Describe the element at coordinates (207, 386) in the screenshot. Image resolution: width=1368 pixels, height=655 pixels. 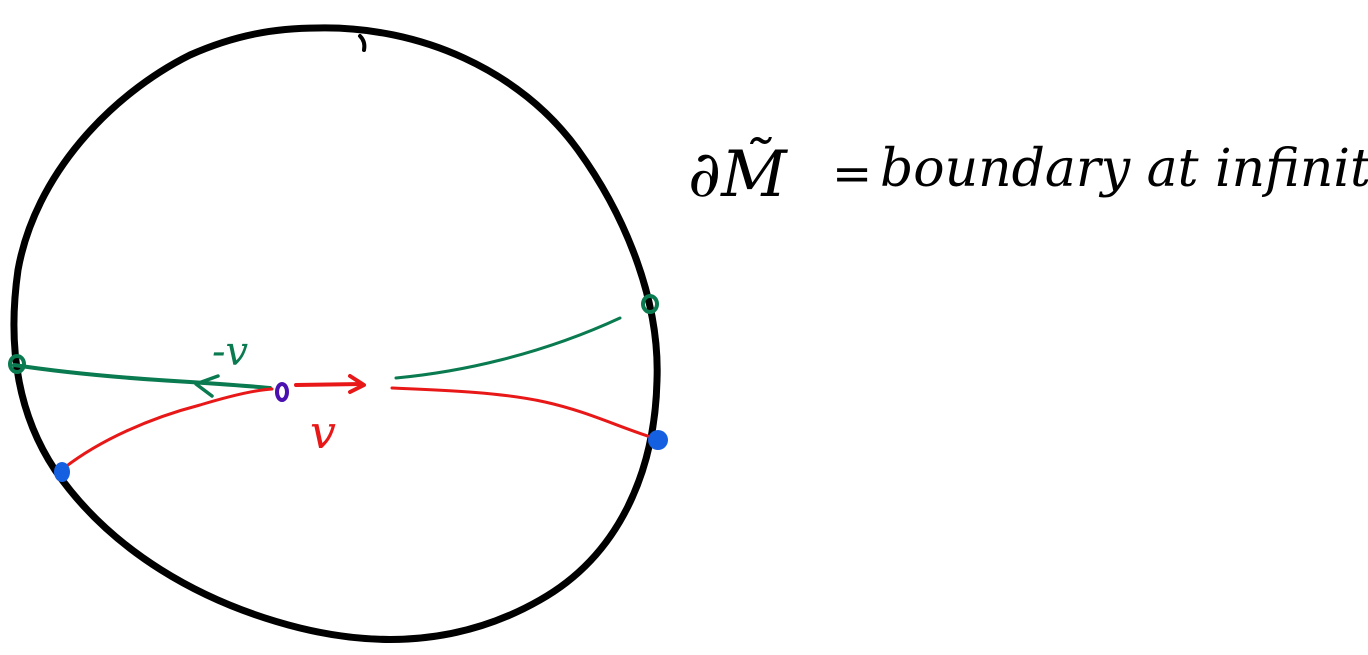
I see `negative-arrowhead` at that location.